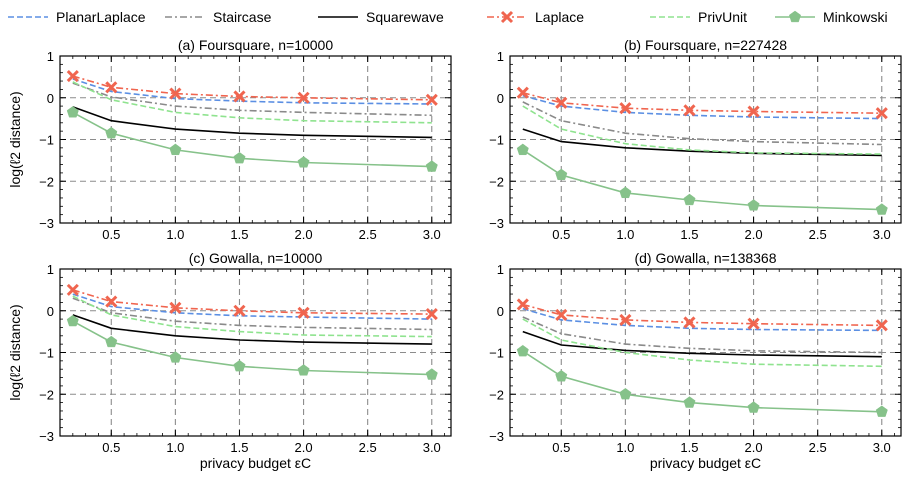 The image size is (904, 477). I want to click on panel-title: (b) Foursquare, n=227428, so click(705, 45).